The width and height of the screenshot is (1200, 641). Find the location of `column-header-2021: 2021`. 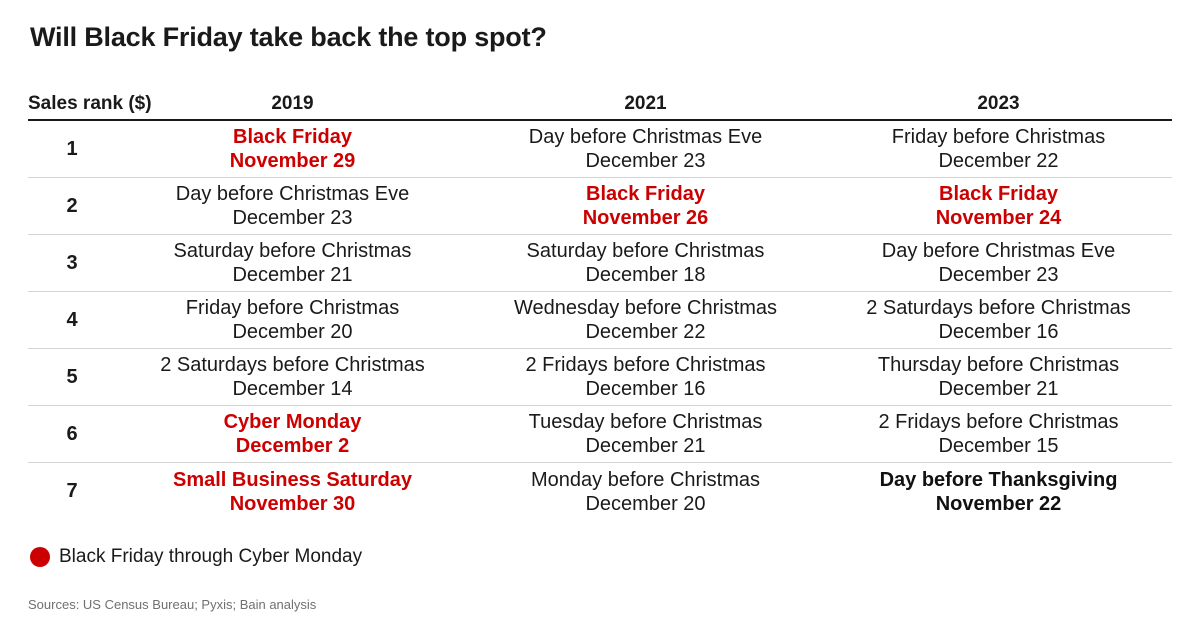

column-header-2021: 2021 is located at coordinates (645, 103).